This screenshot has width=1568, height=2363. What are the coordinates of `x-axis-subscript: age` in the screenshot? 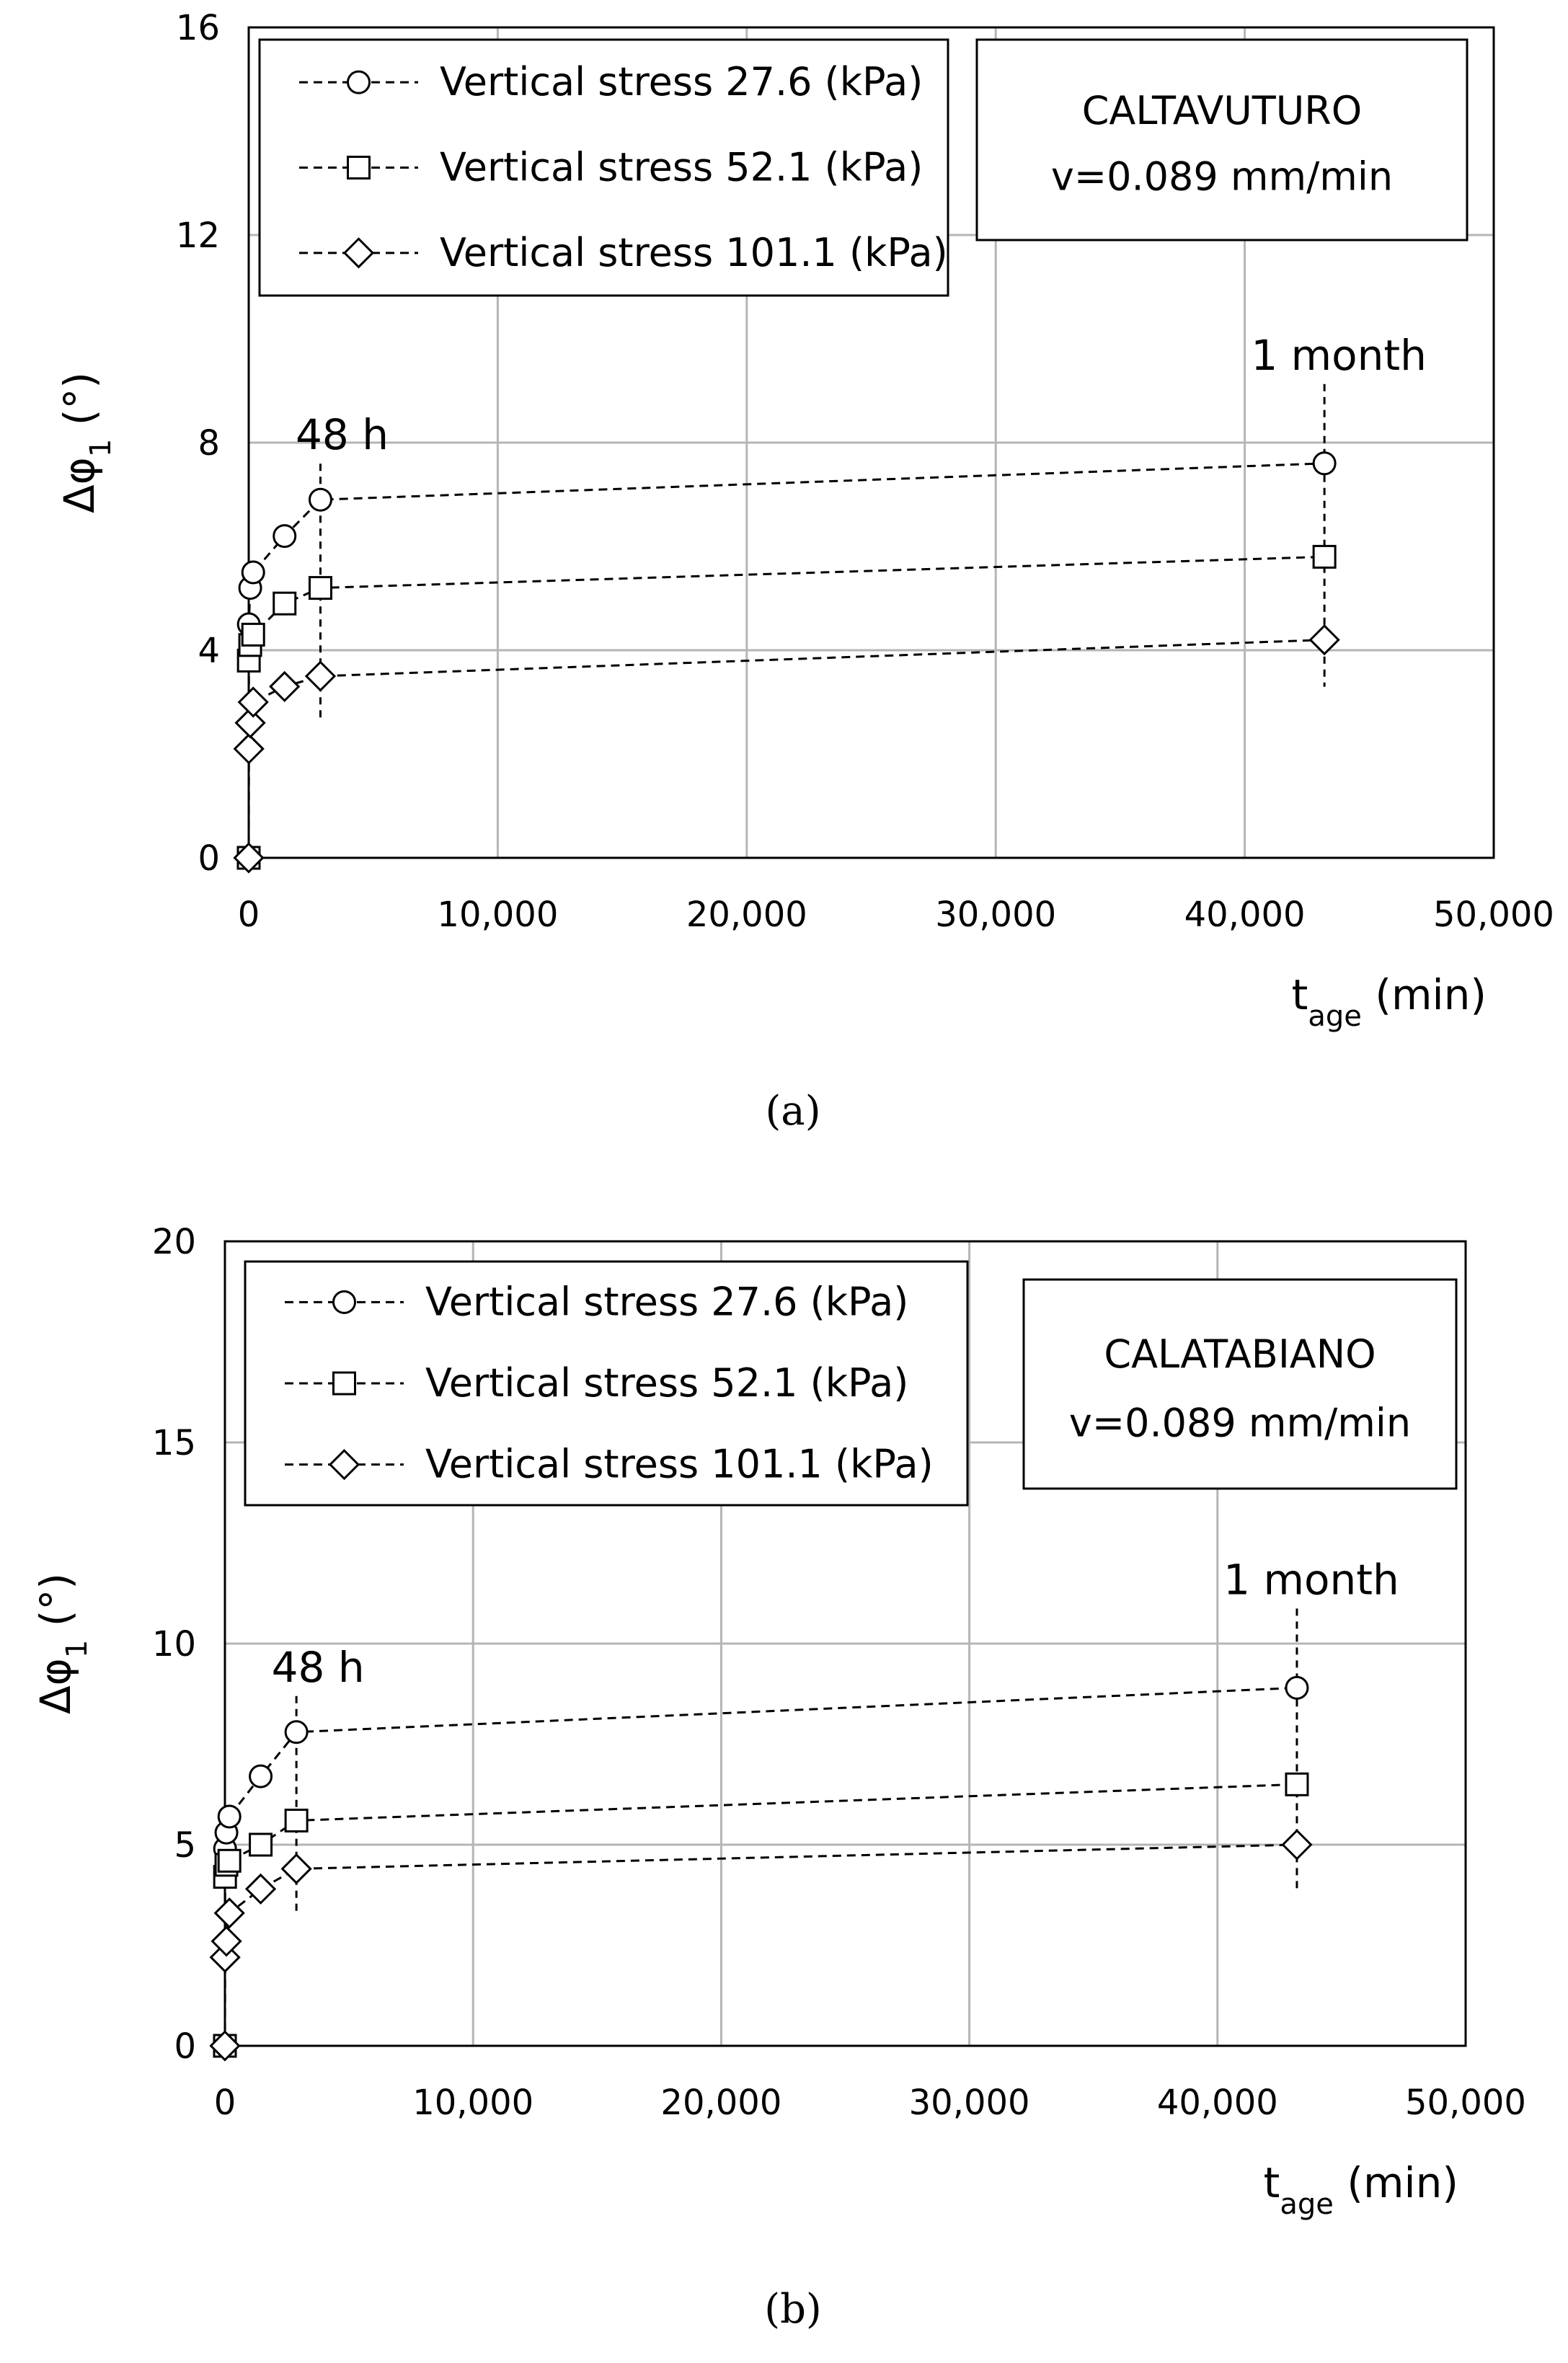 It's located at (1335, 1017).